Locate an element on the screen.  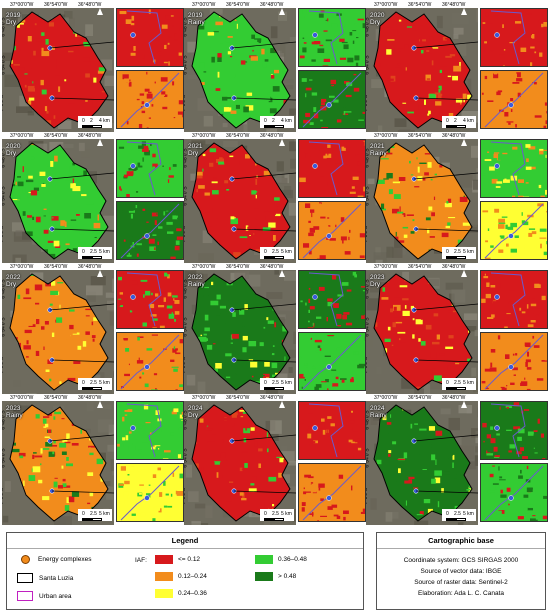
inset-raster is located at coordinates (332, 492).